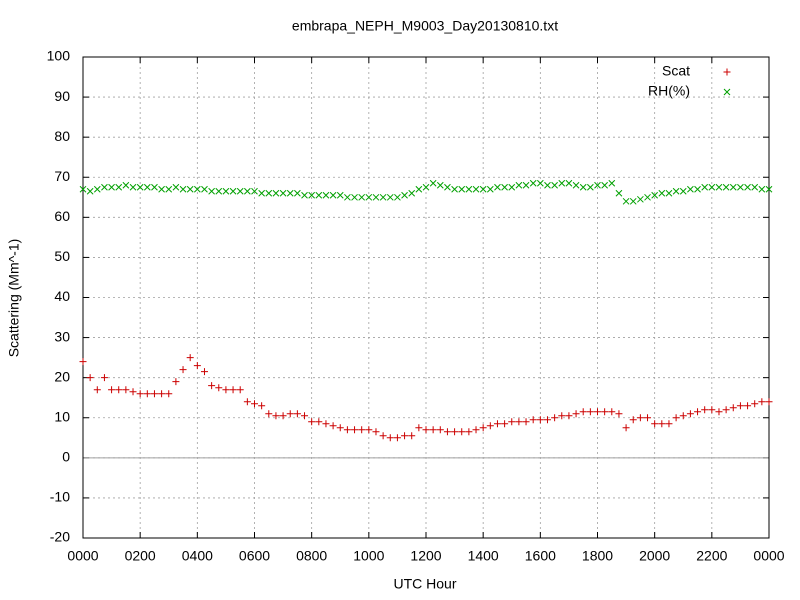  I want to click on x-tick-label: 1400, so click(483, 556).